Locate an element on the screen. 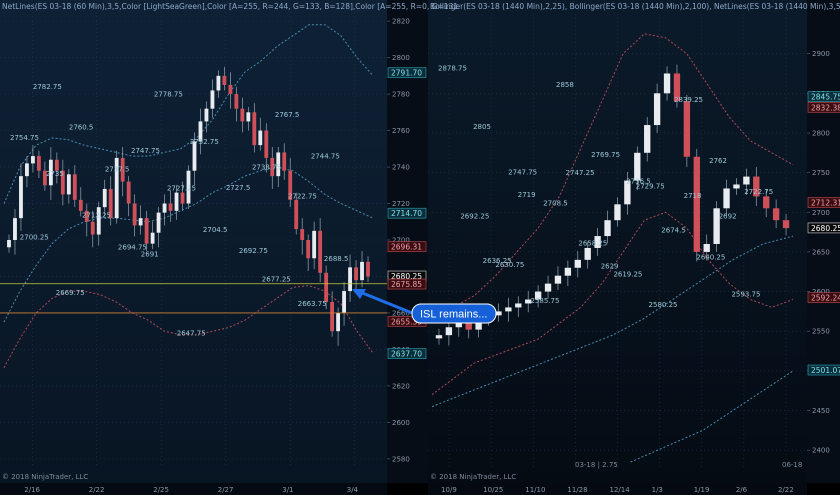 The width and height of the screenshot is (840, 495). right-price-annotation-5: 2762 is located at coordinates (718, 161).